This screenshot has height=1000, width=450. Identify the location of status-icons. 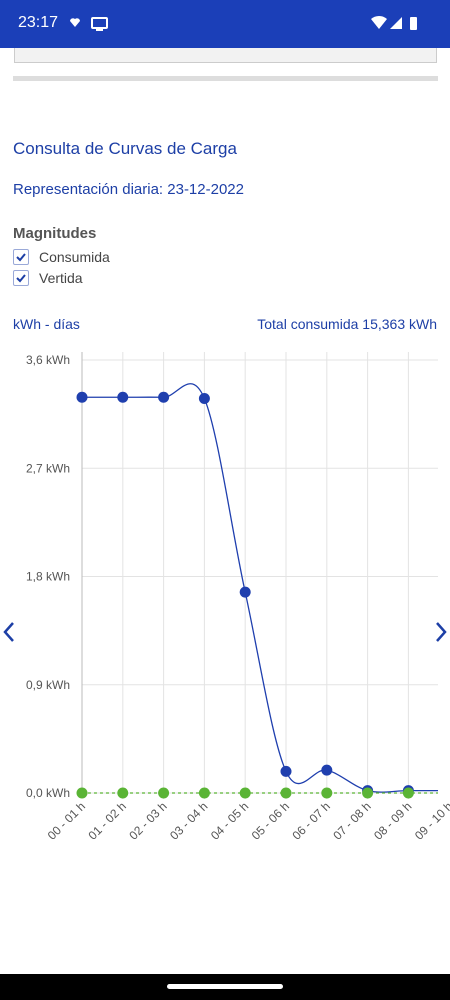
(89, 24).